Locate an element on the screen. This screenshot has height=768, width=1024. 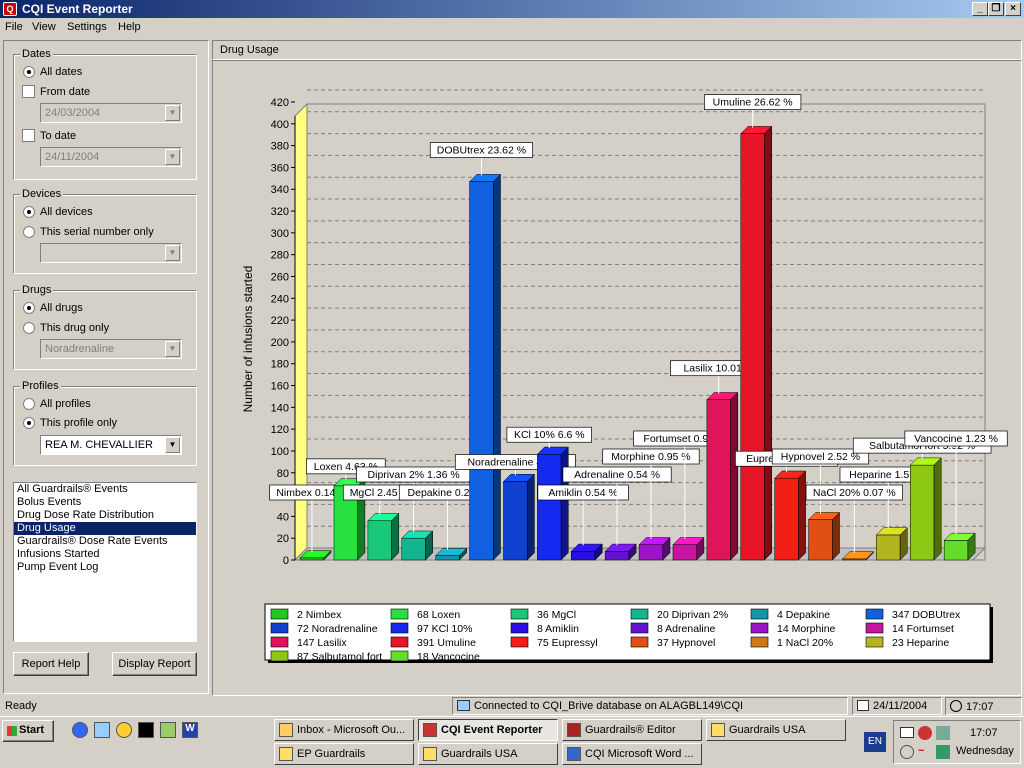
menu-view: View is located at coordinates (44, 27).